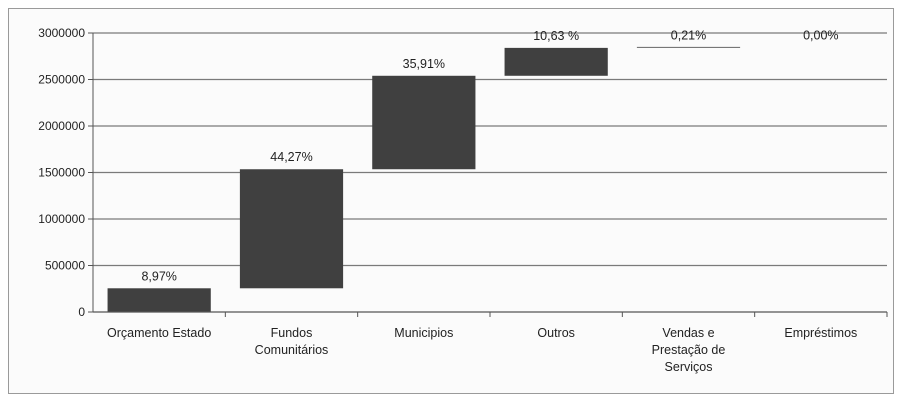 The height and width of the screenshot is (402, 903). I want to click on data-label: 8,97%, so click(158, 276).